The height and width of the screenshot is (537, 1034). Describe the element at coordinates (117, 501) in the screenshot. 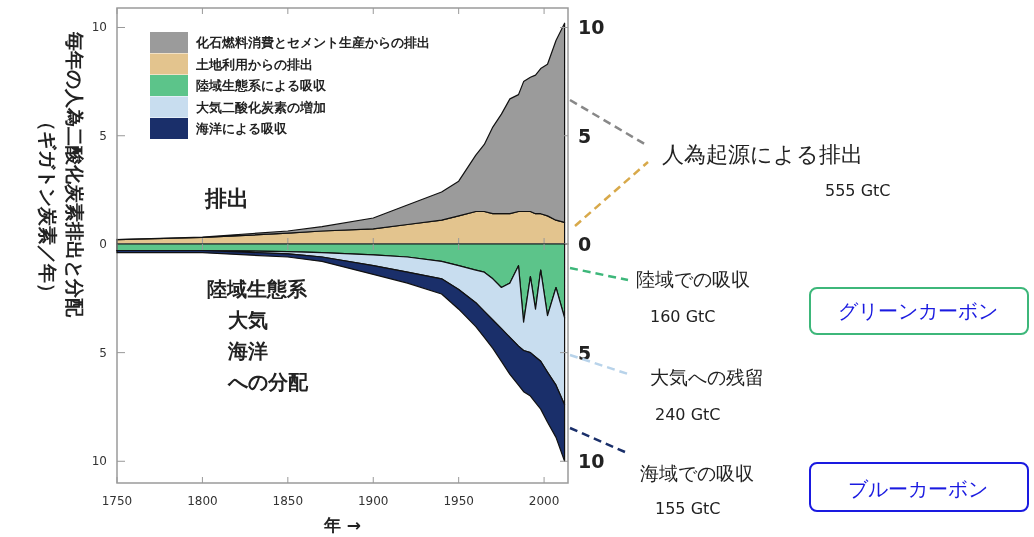

I see `x-tick-label: 1750` at that location.